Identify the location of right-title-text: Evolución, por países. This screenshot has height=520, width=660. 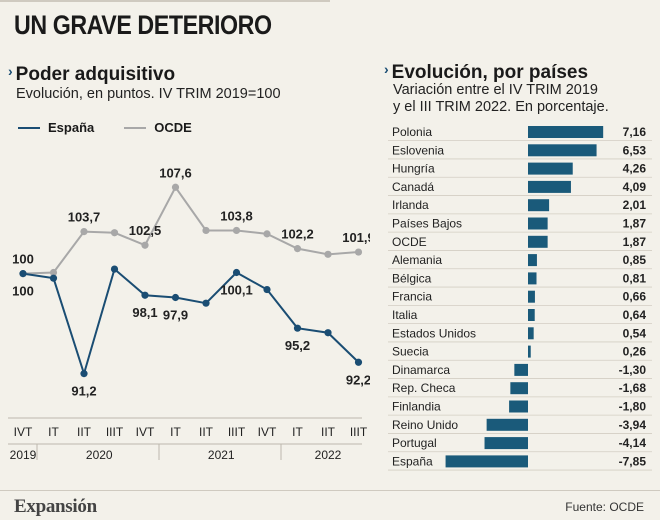
(490, 72).